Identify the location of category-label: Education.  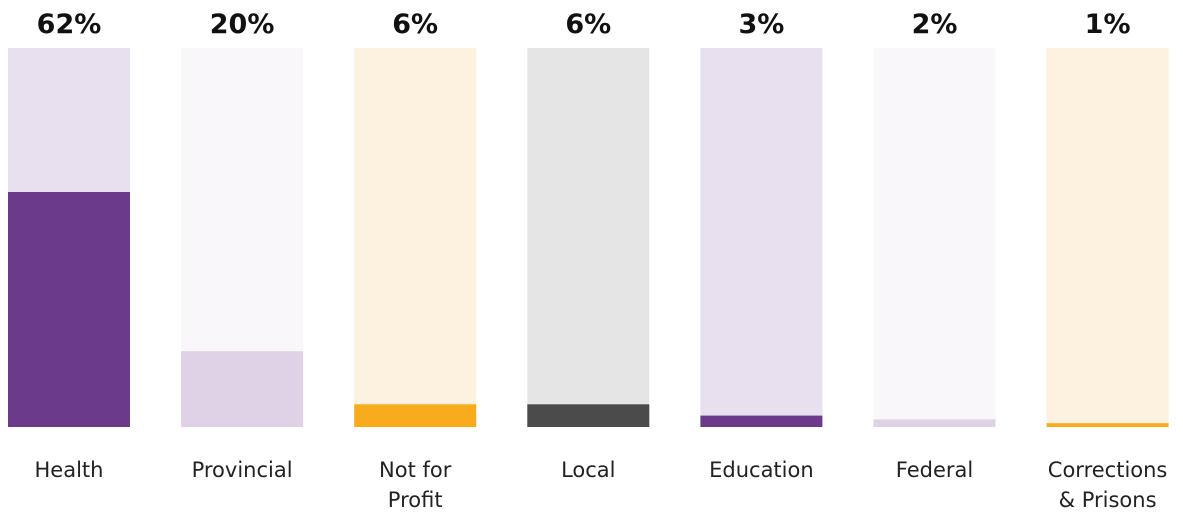
(761, 470).